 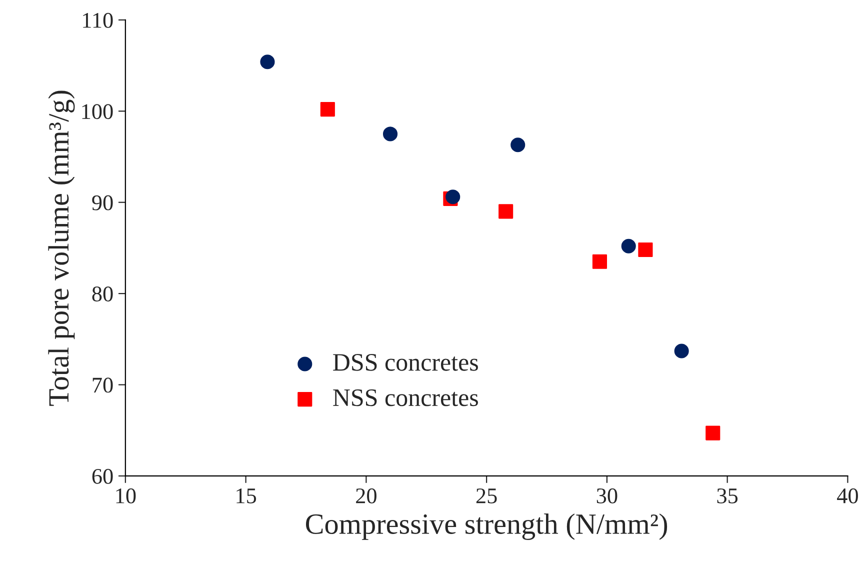 I want to click on x-tick-label: 15, so click(x=246, y=496).